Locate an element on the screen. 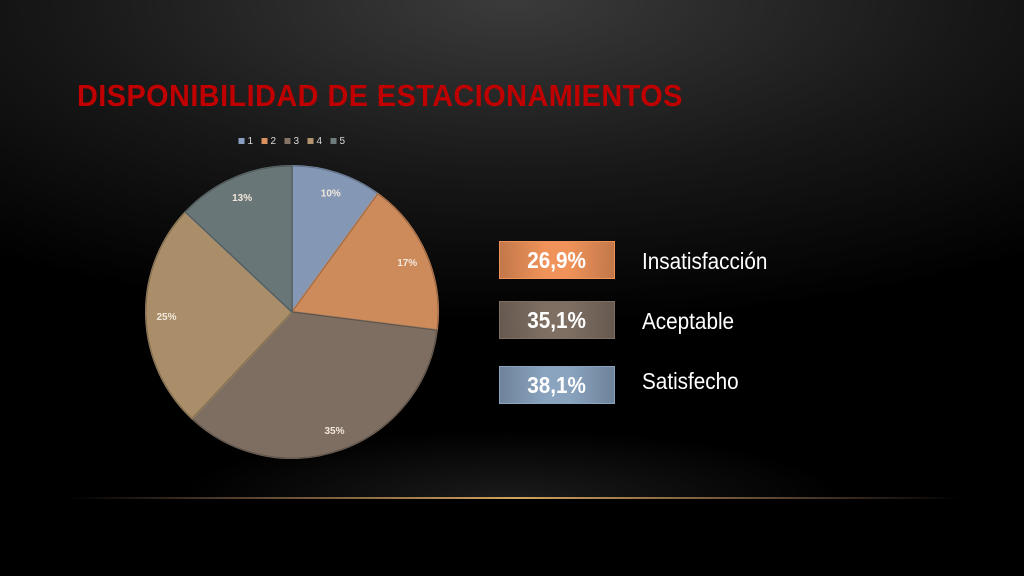 The image size is (1024, 576). kpi-insatisfaccion-label: Insatisfacción is located at coordinates (705, 261).